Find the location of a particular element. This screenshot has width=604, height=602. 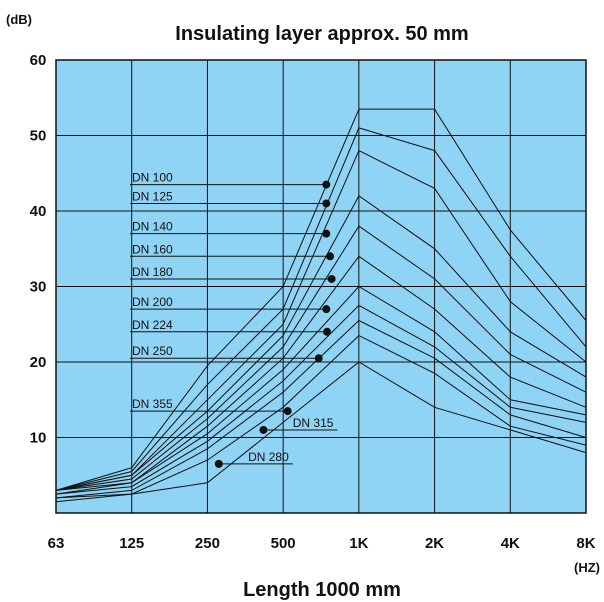

y-tick-label: 10 is located at coordinates (38, 438).